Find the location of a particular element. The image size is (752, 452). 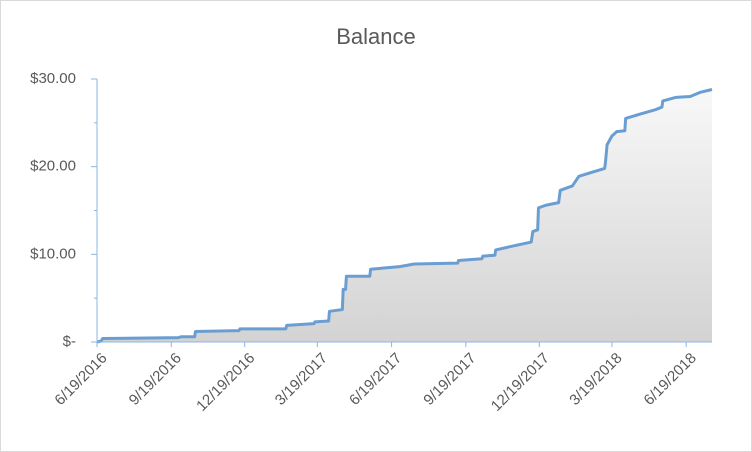

y-tick-label: $10.00 is located at coordinates (53, 253).